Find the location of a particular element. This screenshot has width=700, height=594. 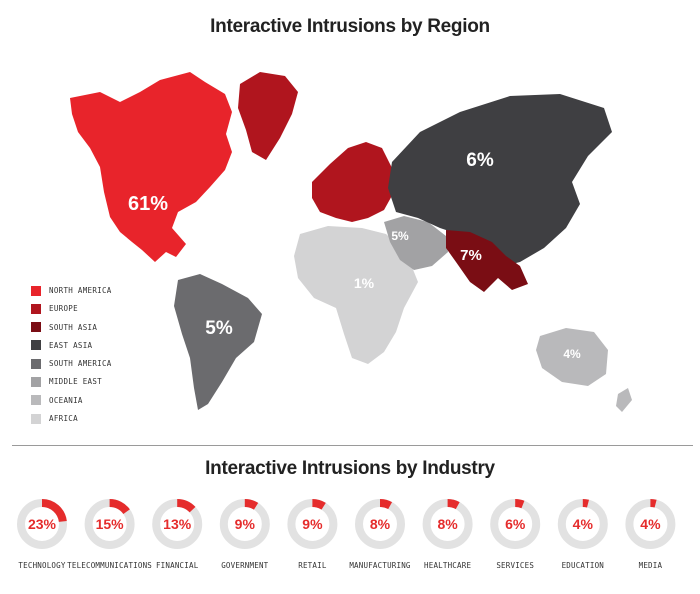

legend-item-south-america: SOUTH AMERICA is located at coordinates (71, 363).